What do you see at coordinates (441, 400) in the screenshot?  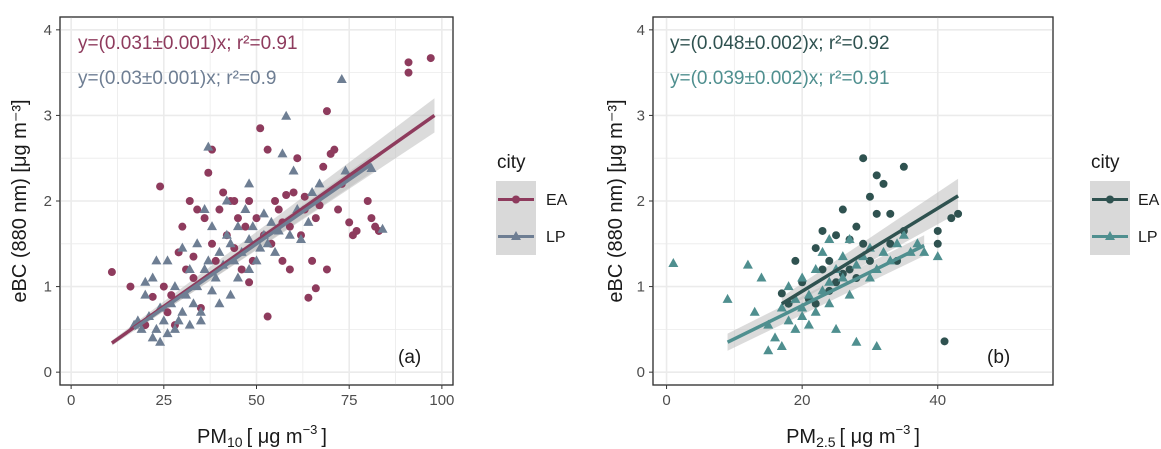 I see `x-tick-label: 100` at bounding box center [441, 400].